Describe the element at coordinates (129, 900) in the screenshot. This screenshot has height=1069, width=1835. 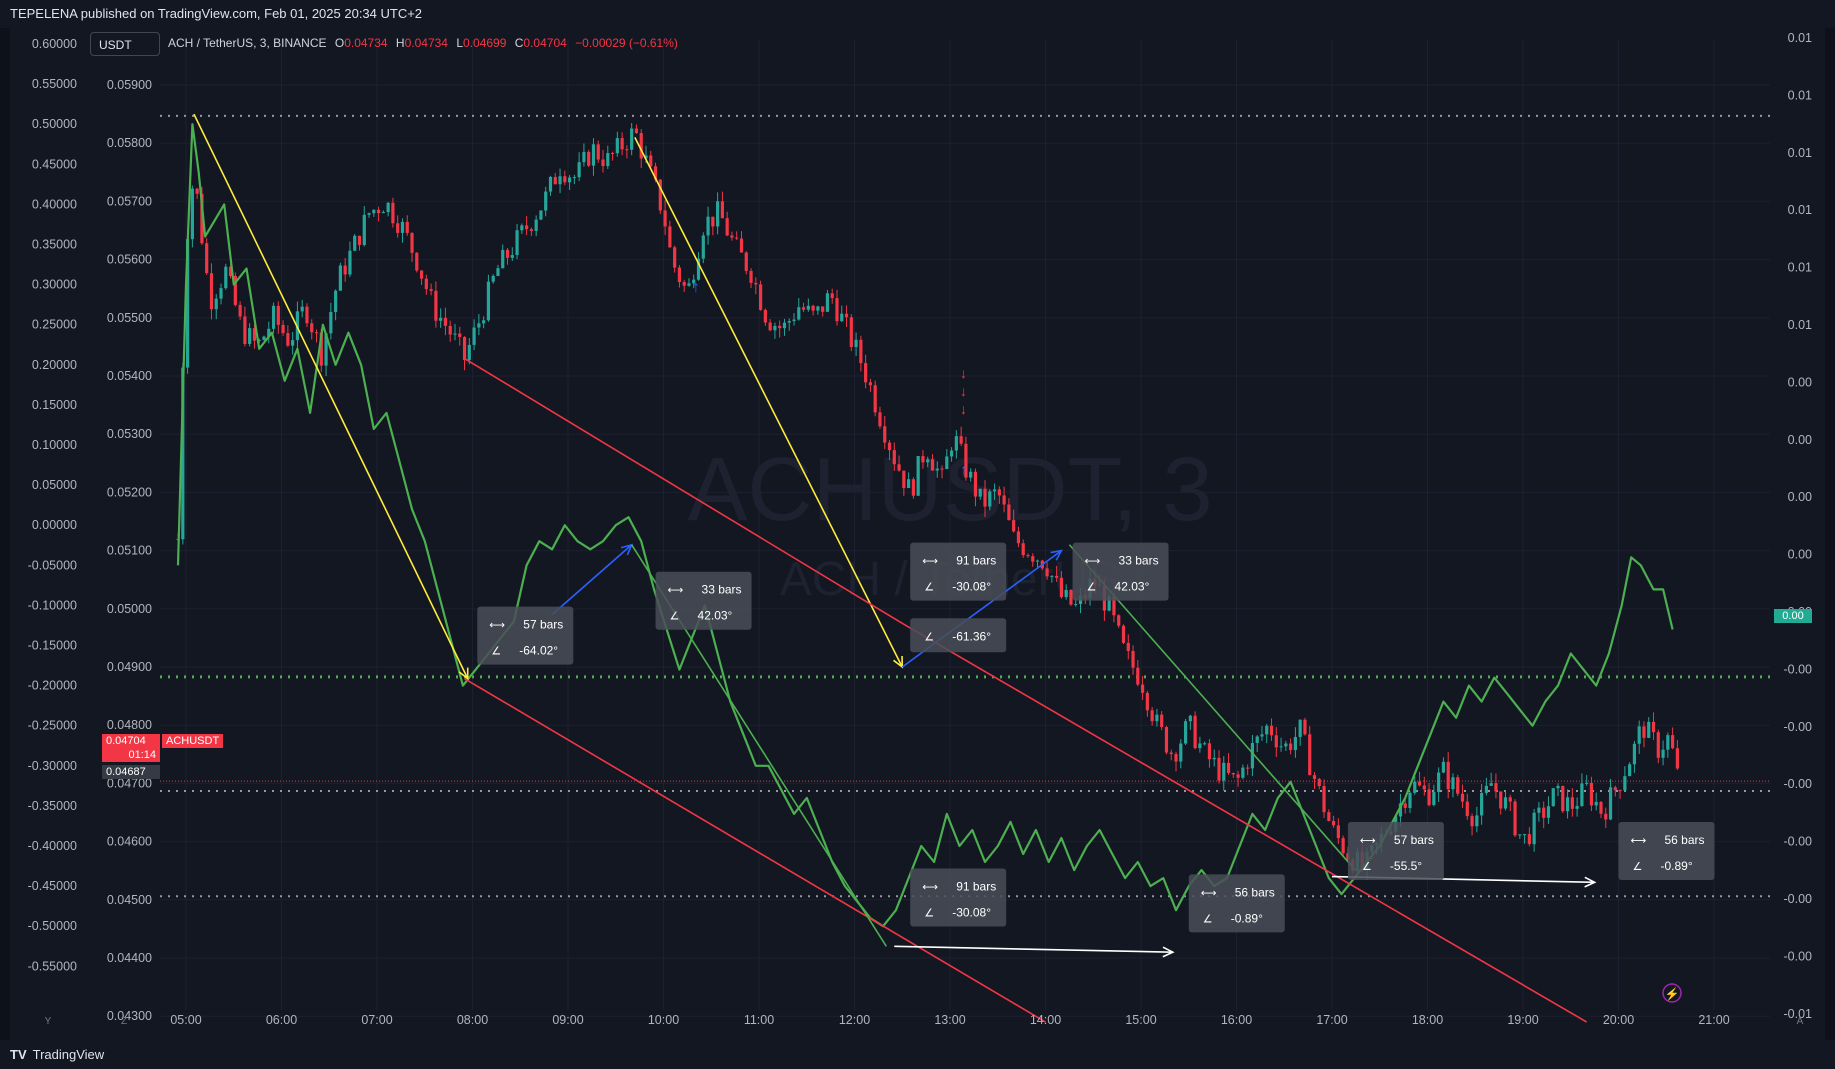
I see `price-tick-label: 0.04500` at that location.